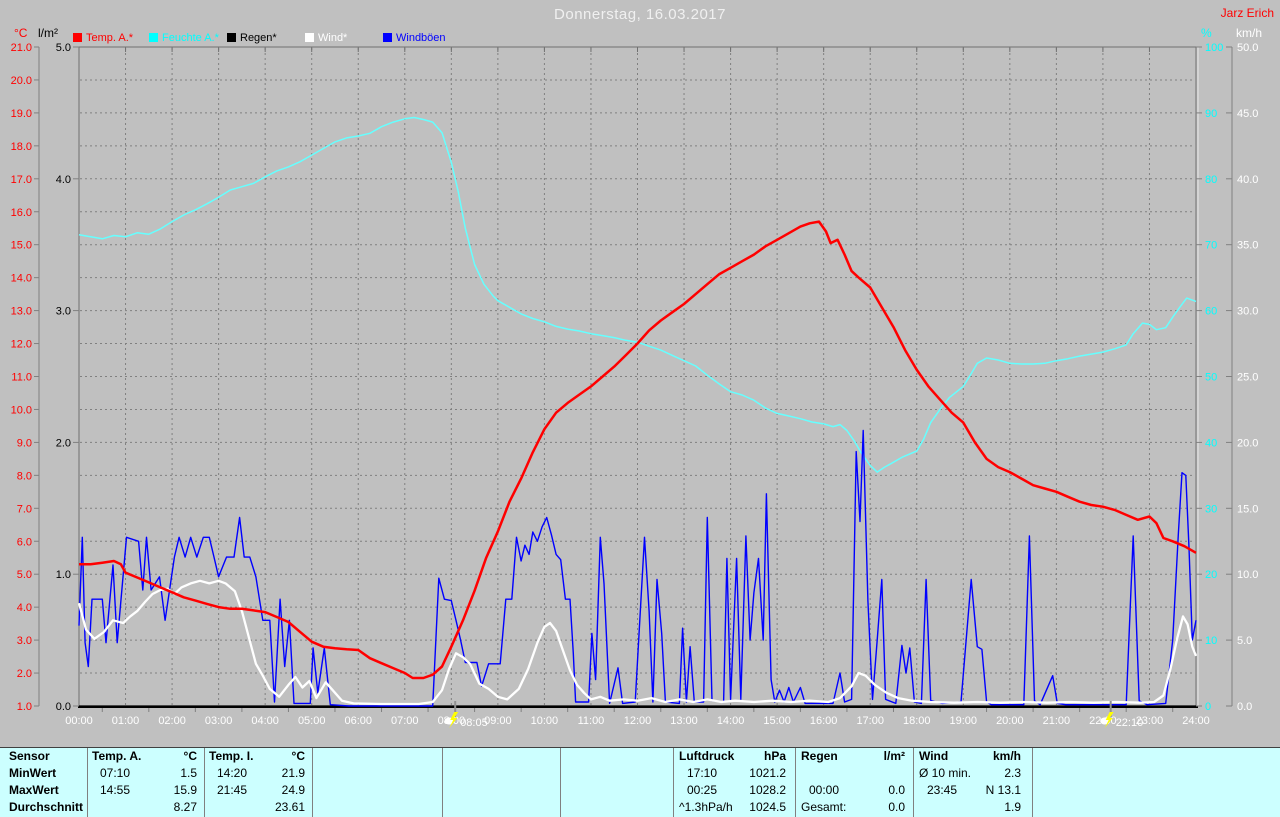  Describe the element at coordinates (145, 782) in the screenshot. I see `stats-col-temp-a: Temp. A. °C 07:10 1.5 14:55 15.9 8.27` at that location.